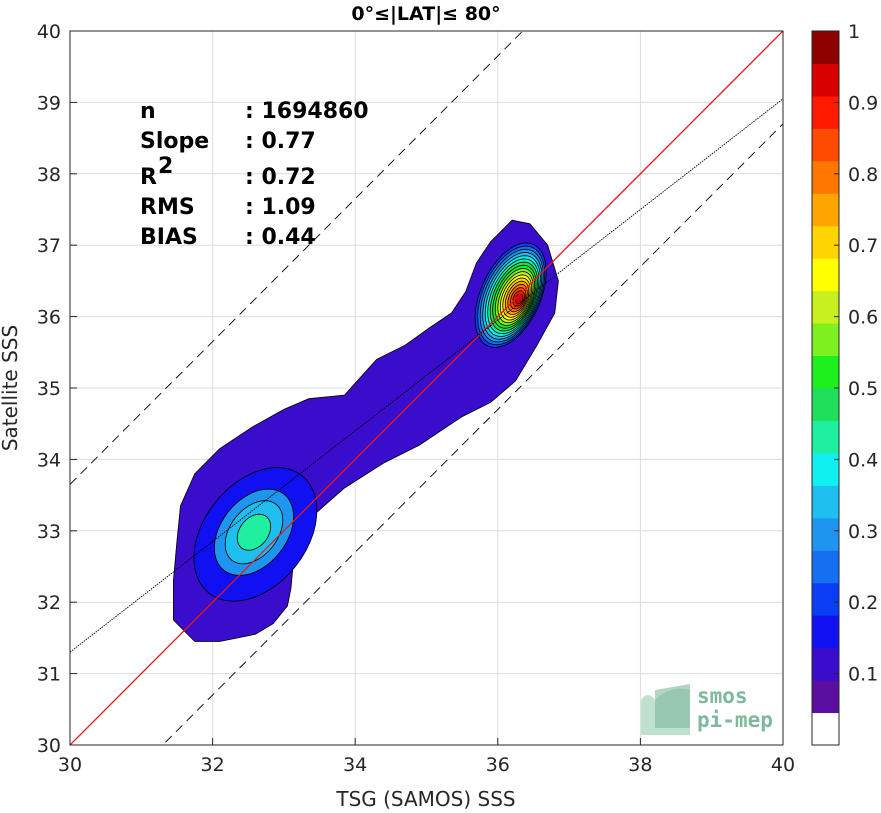  I want to click on stat-value: : 0.77, so click(280, 141).